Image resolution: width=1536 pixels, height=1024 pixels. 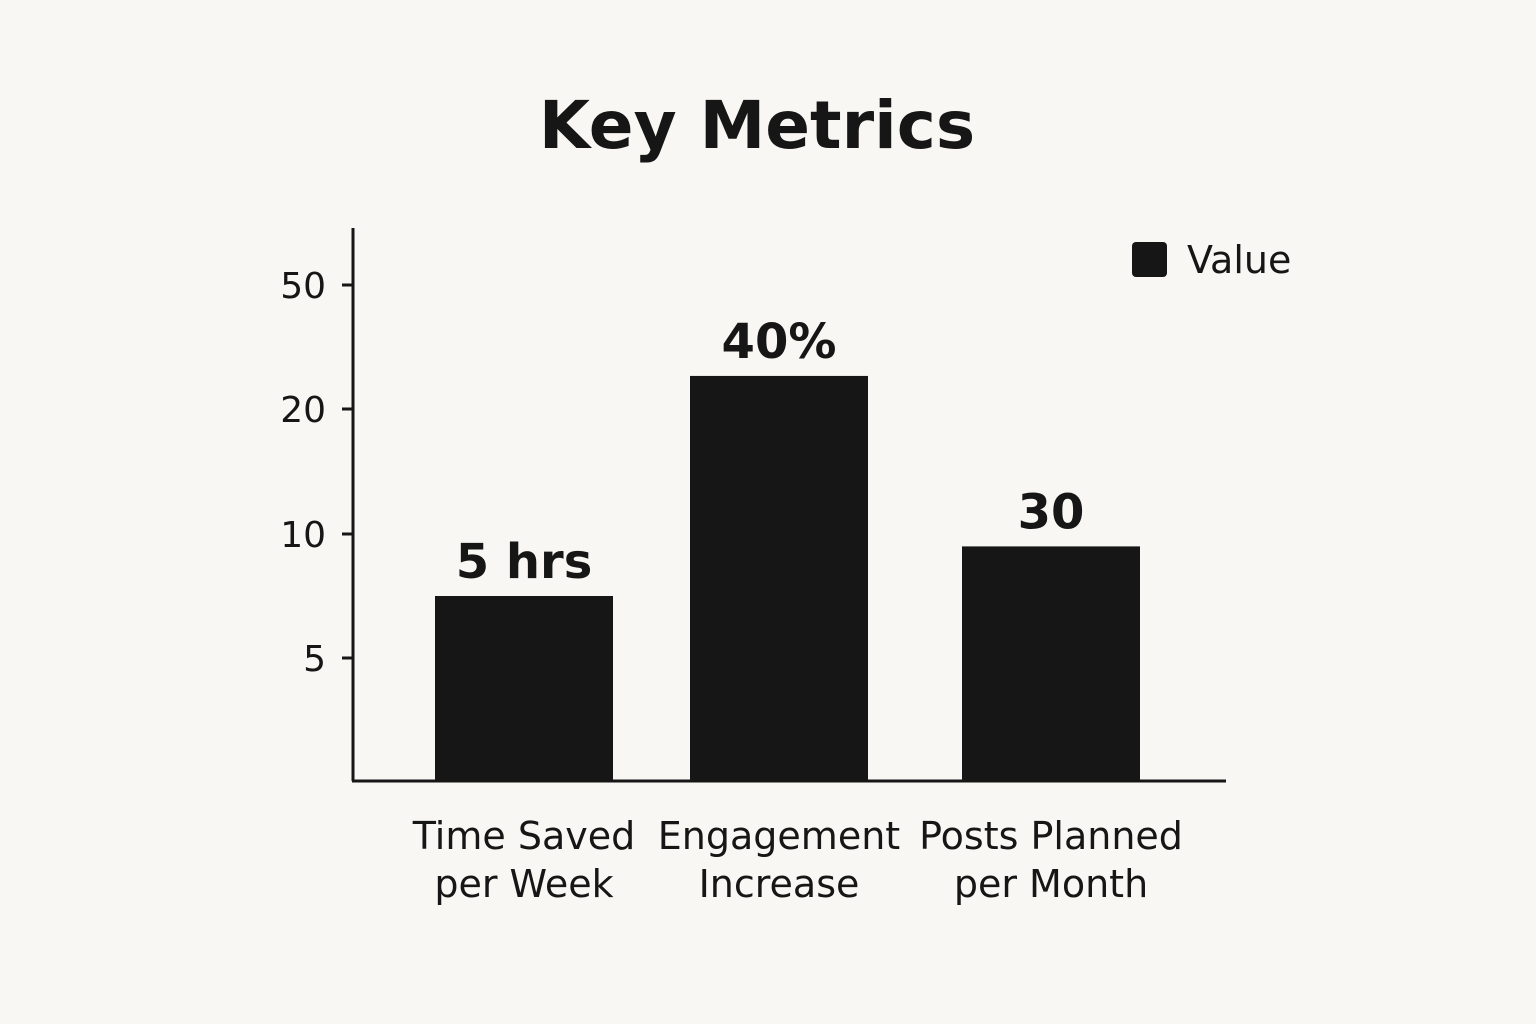 What do you see at coordinates (303, 286) in the screenshot?
I see `y-tick-label: 50` at bounding box center [303, 286].